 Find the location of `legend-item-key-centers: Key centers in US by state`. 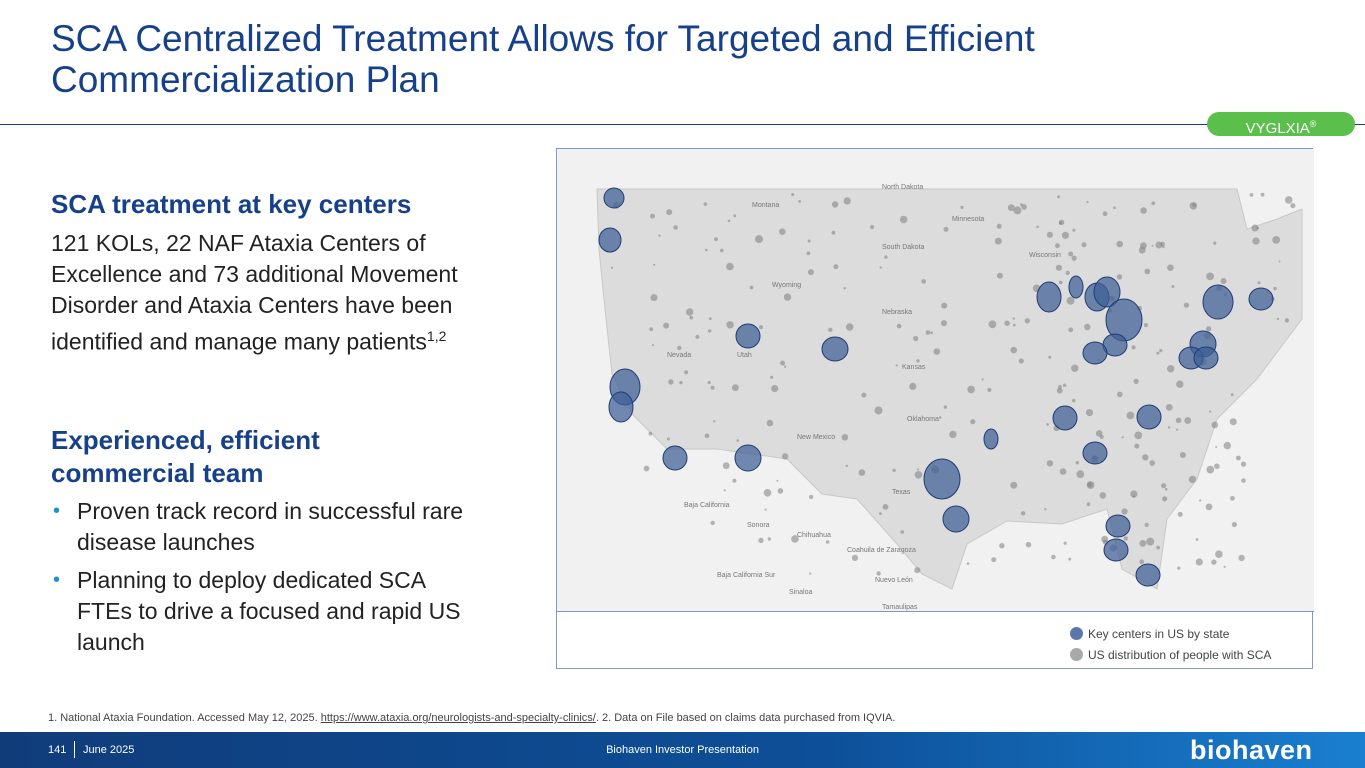

legend-item-key-centers: Key centers in US by state is located at coordinates (1170, 633).